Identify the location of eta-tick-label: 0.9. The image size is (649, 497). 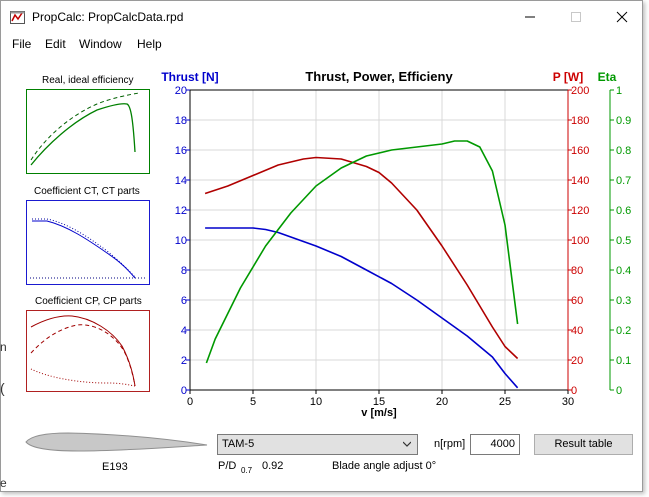
(623, 121).